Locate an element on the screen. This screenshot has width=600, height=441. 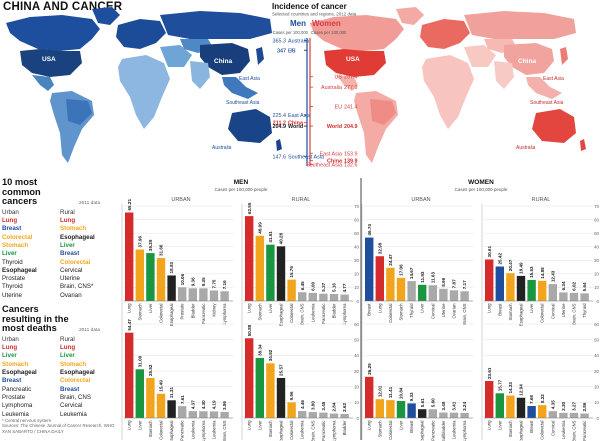
deaths-note: 2011 data is located at coordinates (89, 330).